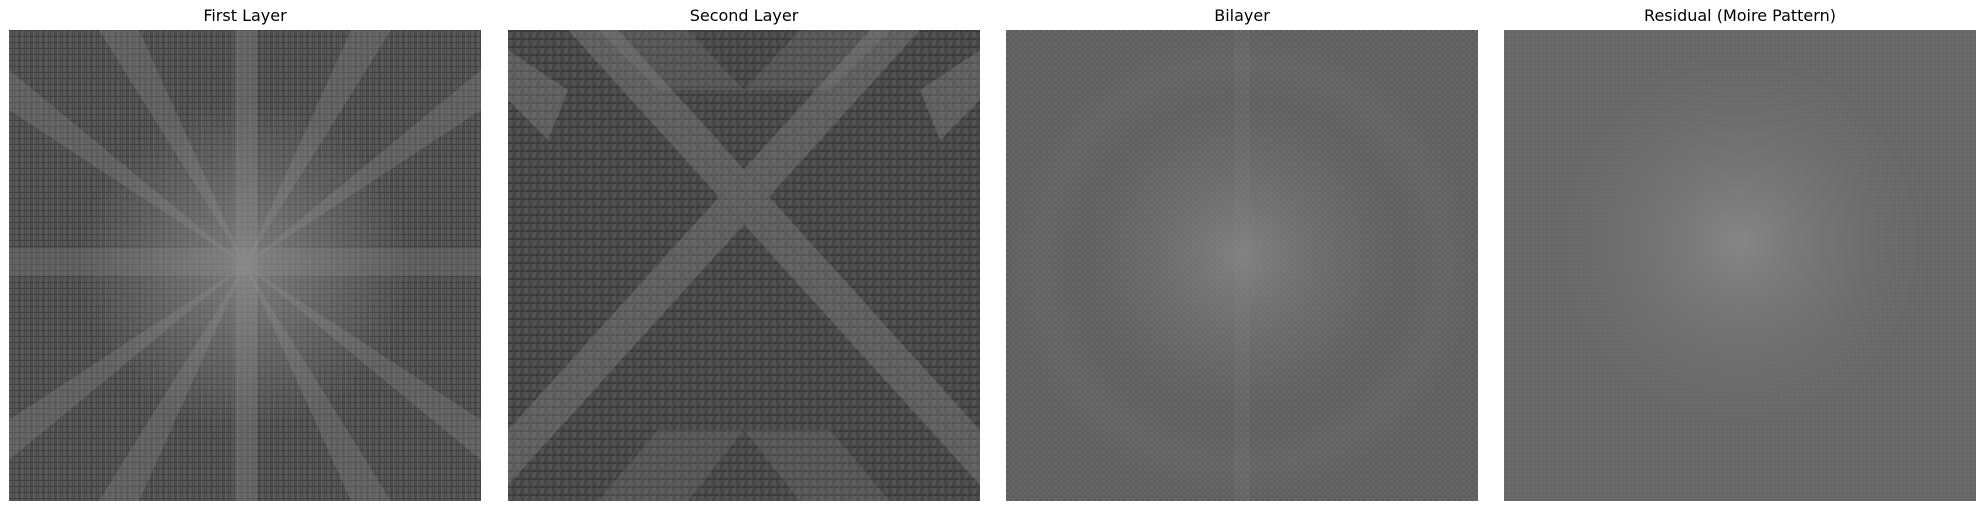 The width and height of the screenshot is (1978, 510). What do you see at coordinates (245, 15) in the screenshot?
I see `panel-title: First Layer` at bounding box center [245, 15].